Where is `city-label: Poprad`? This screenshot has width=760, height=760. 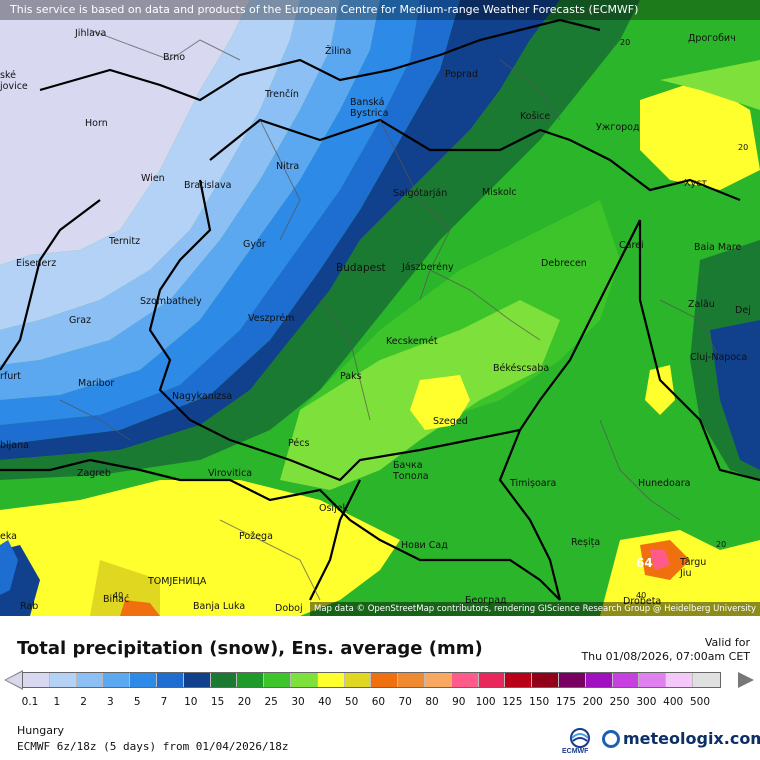
city-label: Poprad is located at coordinates (461, 74).